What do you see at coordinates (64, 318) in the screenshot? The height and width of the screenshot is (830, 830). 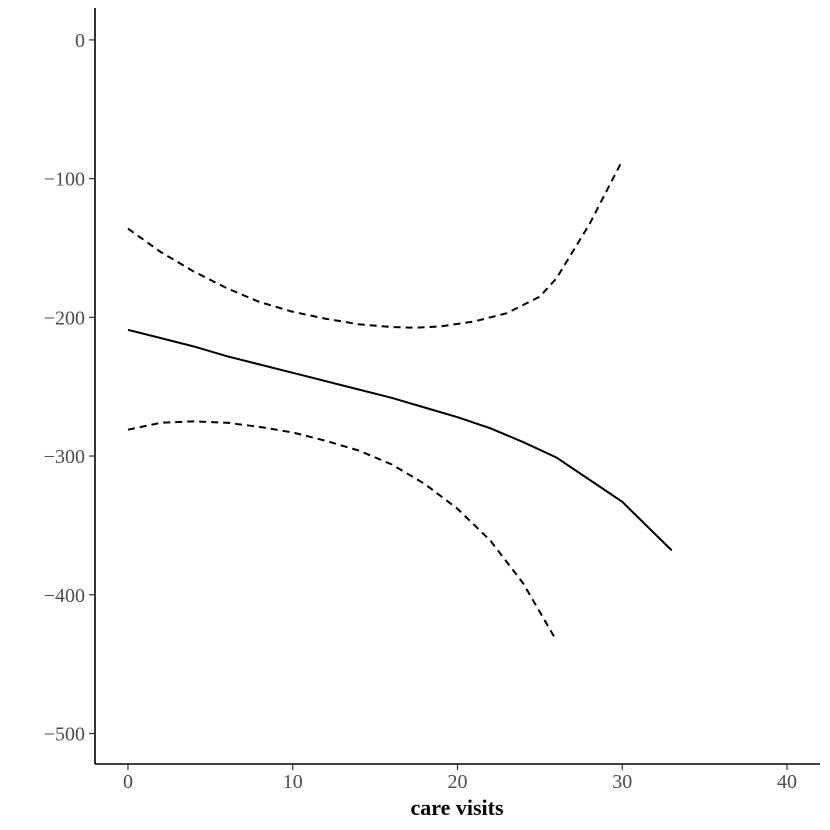 I see `y-tick-label: −200` at bounding box center [64, 318].